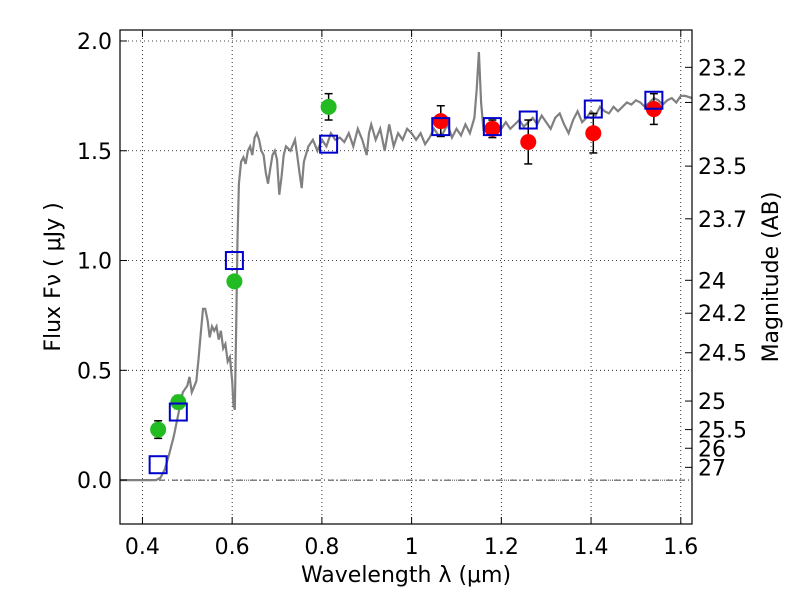  Describe the element at coordinates (94, 152) in the screenshot. I see `y-tick-label: 1.5` at that location.